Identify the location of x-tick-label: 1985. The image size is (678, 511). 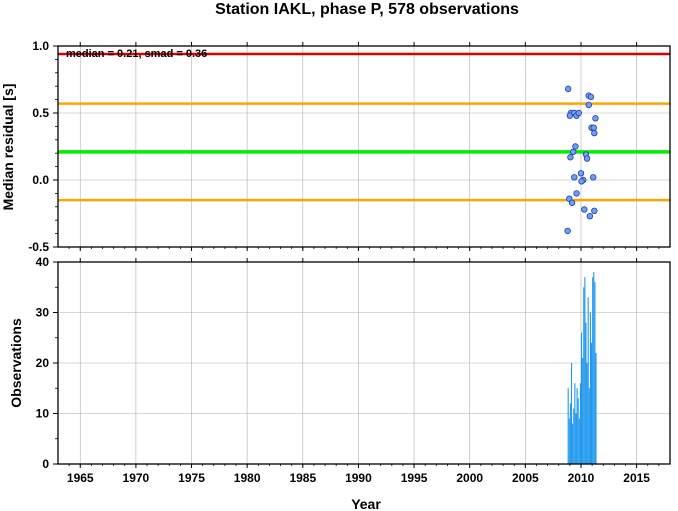
(302, 478).